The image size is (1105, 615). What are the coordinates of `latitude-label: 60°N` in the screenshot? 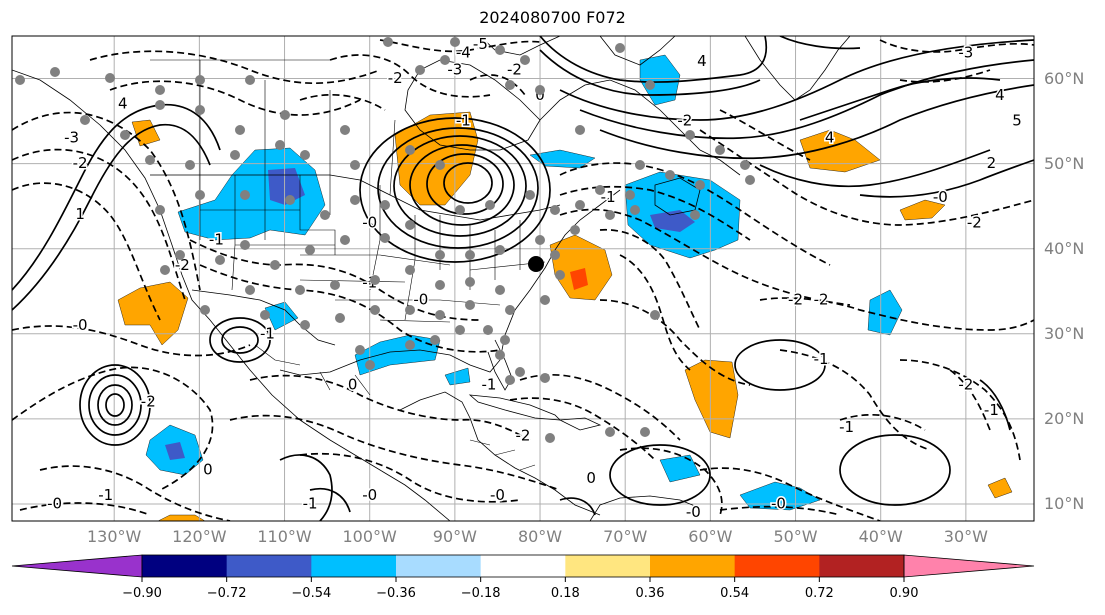 It's located at (1064, 78).